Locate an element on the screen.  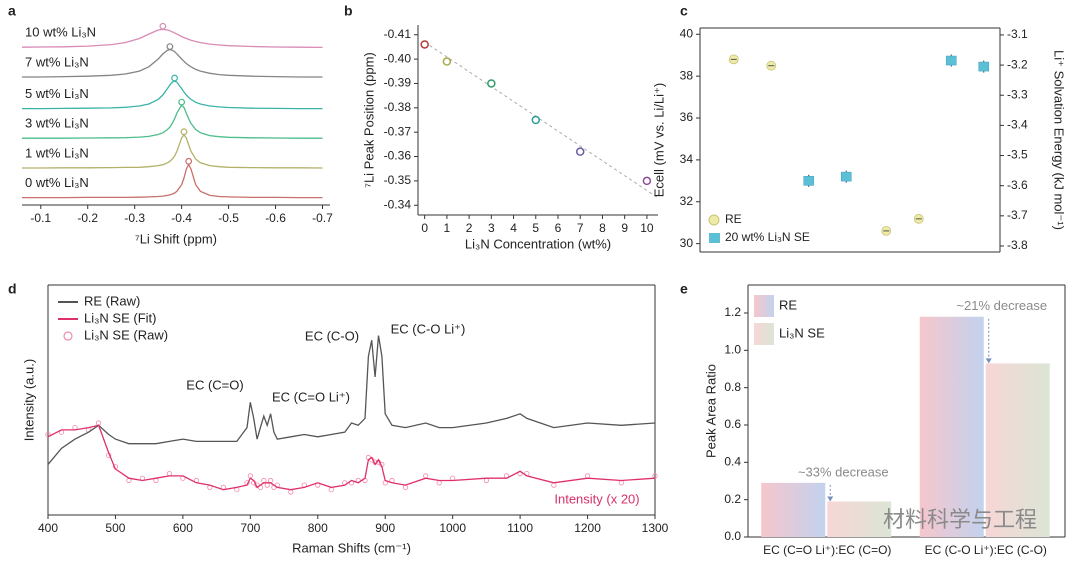
x-tick-label: -0.6 is located at coordinates (275, 218).